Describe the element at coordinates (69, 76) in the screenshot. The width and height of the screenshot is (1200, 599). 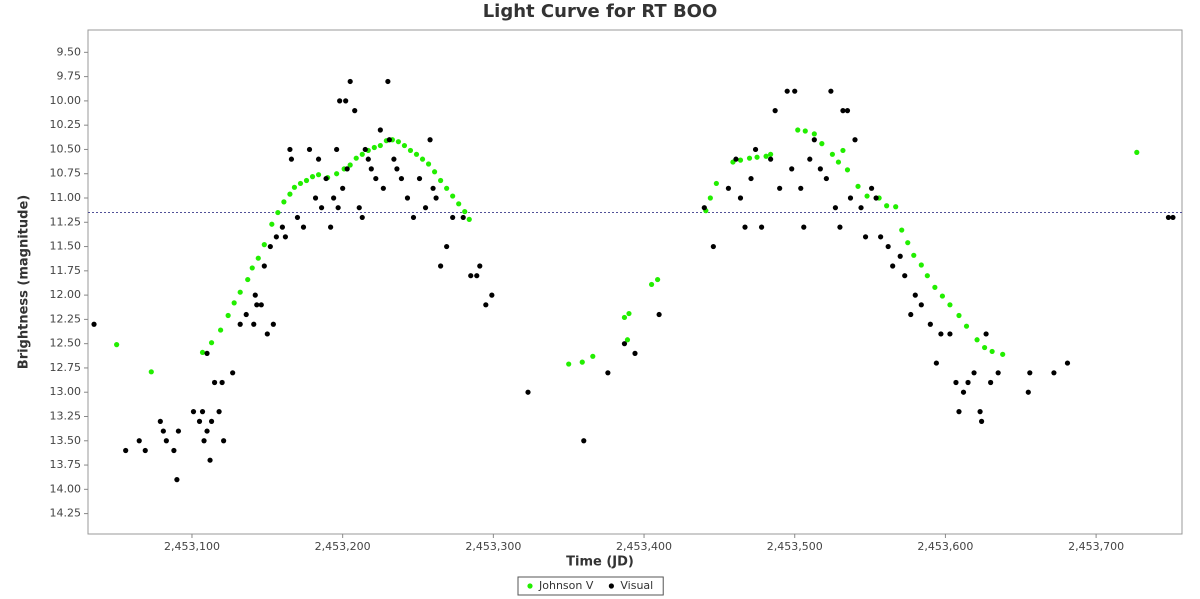
I see `y-tick-label: 9.75` at that location.